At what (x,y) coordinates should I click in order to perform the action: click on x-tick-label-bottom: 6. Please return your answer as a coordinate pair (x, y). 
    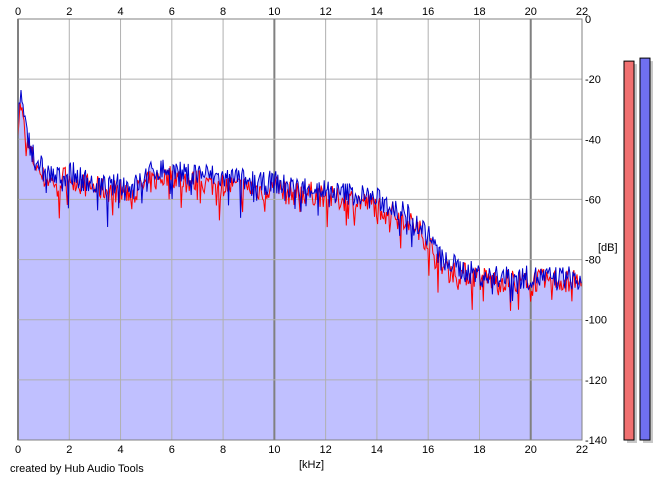
    Looking at the image, I should click on (172, 450).